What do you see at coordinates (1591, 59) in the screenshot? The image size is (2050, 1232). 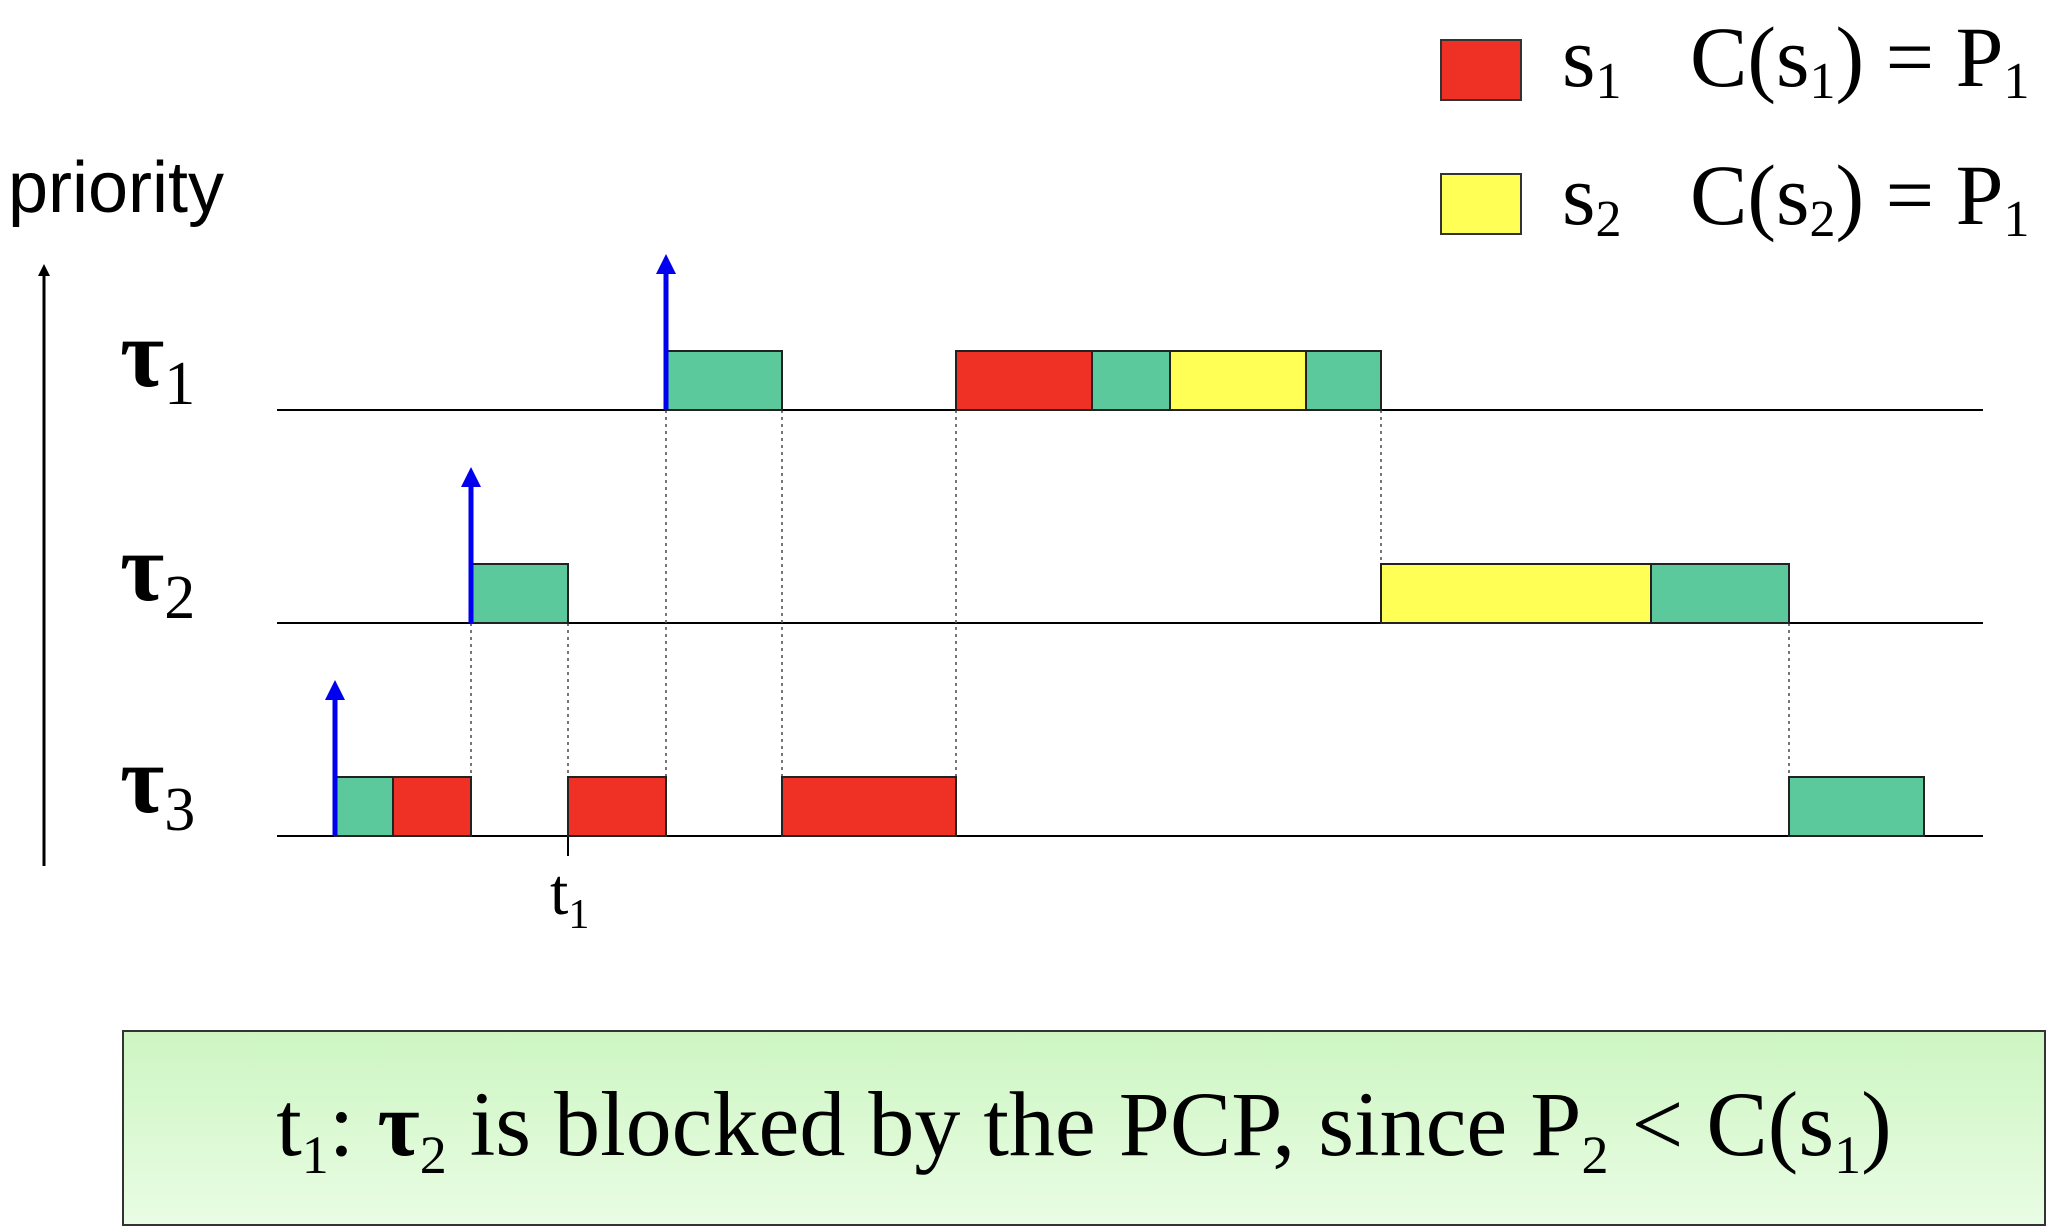 I see `legend-label-s1: s1` at bounding box center [1591, 59].